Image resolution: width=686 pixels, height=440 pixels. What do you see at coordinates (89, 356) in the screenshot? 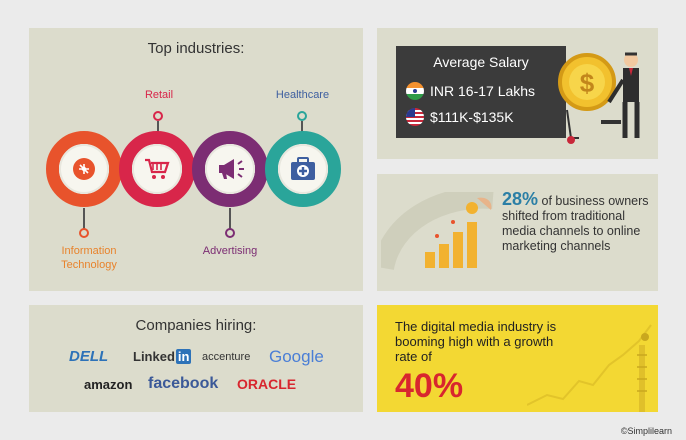
I see `dell-logo: DELL` at bounding box center [89, 356].